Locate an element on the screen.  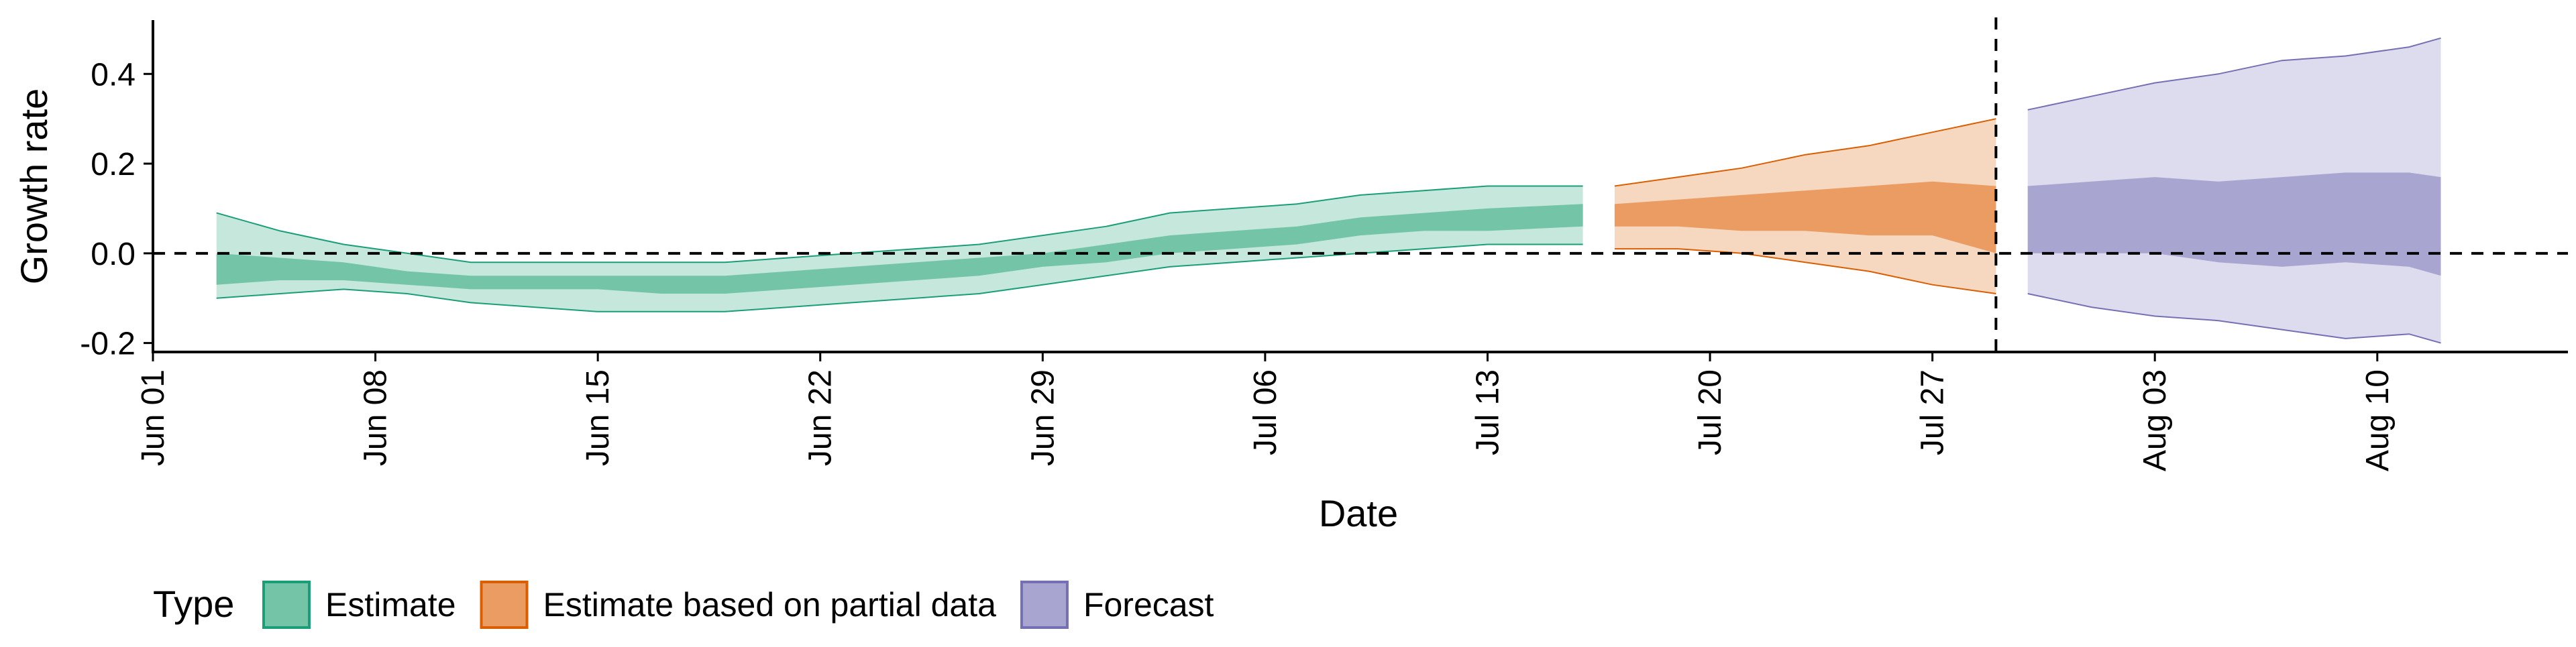
x-tick-label: Jul 06 is located at coordinates (1265, 412).